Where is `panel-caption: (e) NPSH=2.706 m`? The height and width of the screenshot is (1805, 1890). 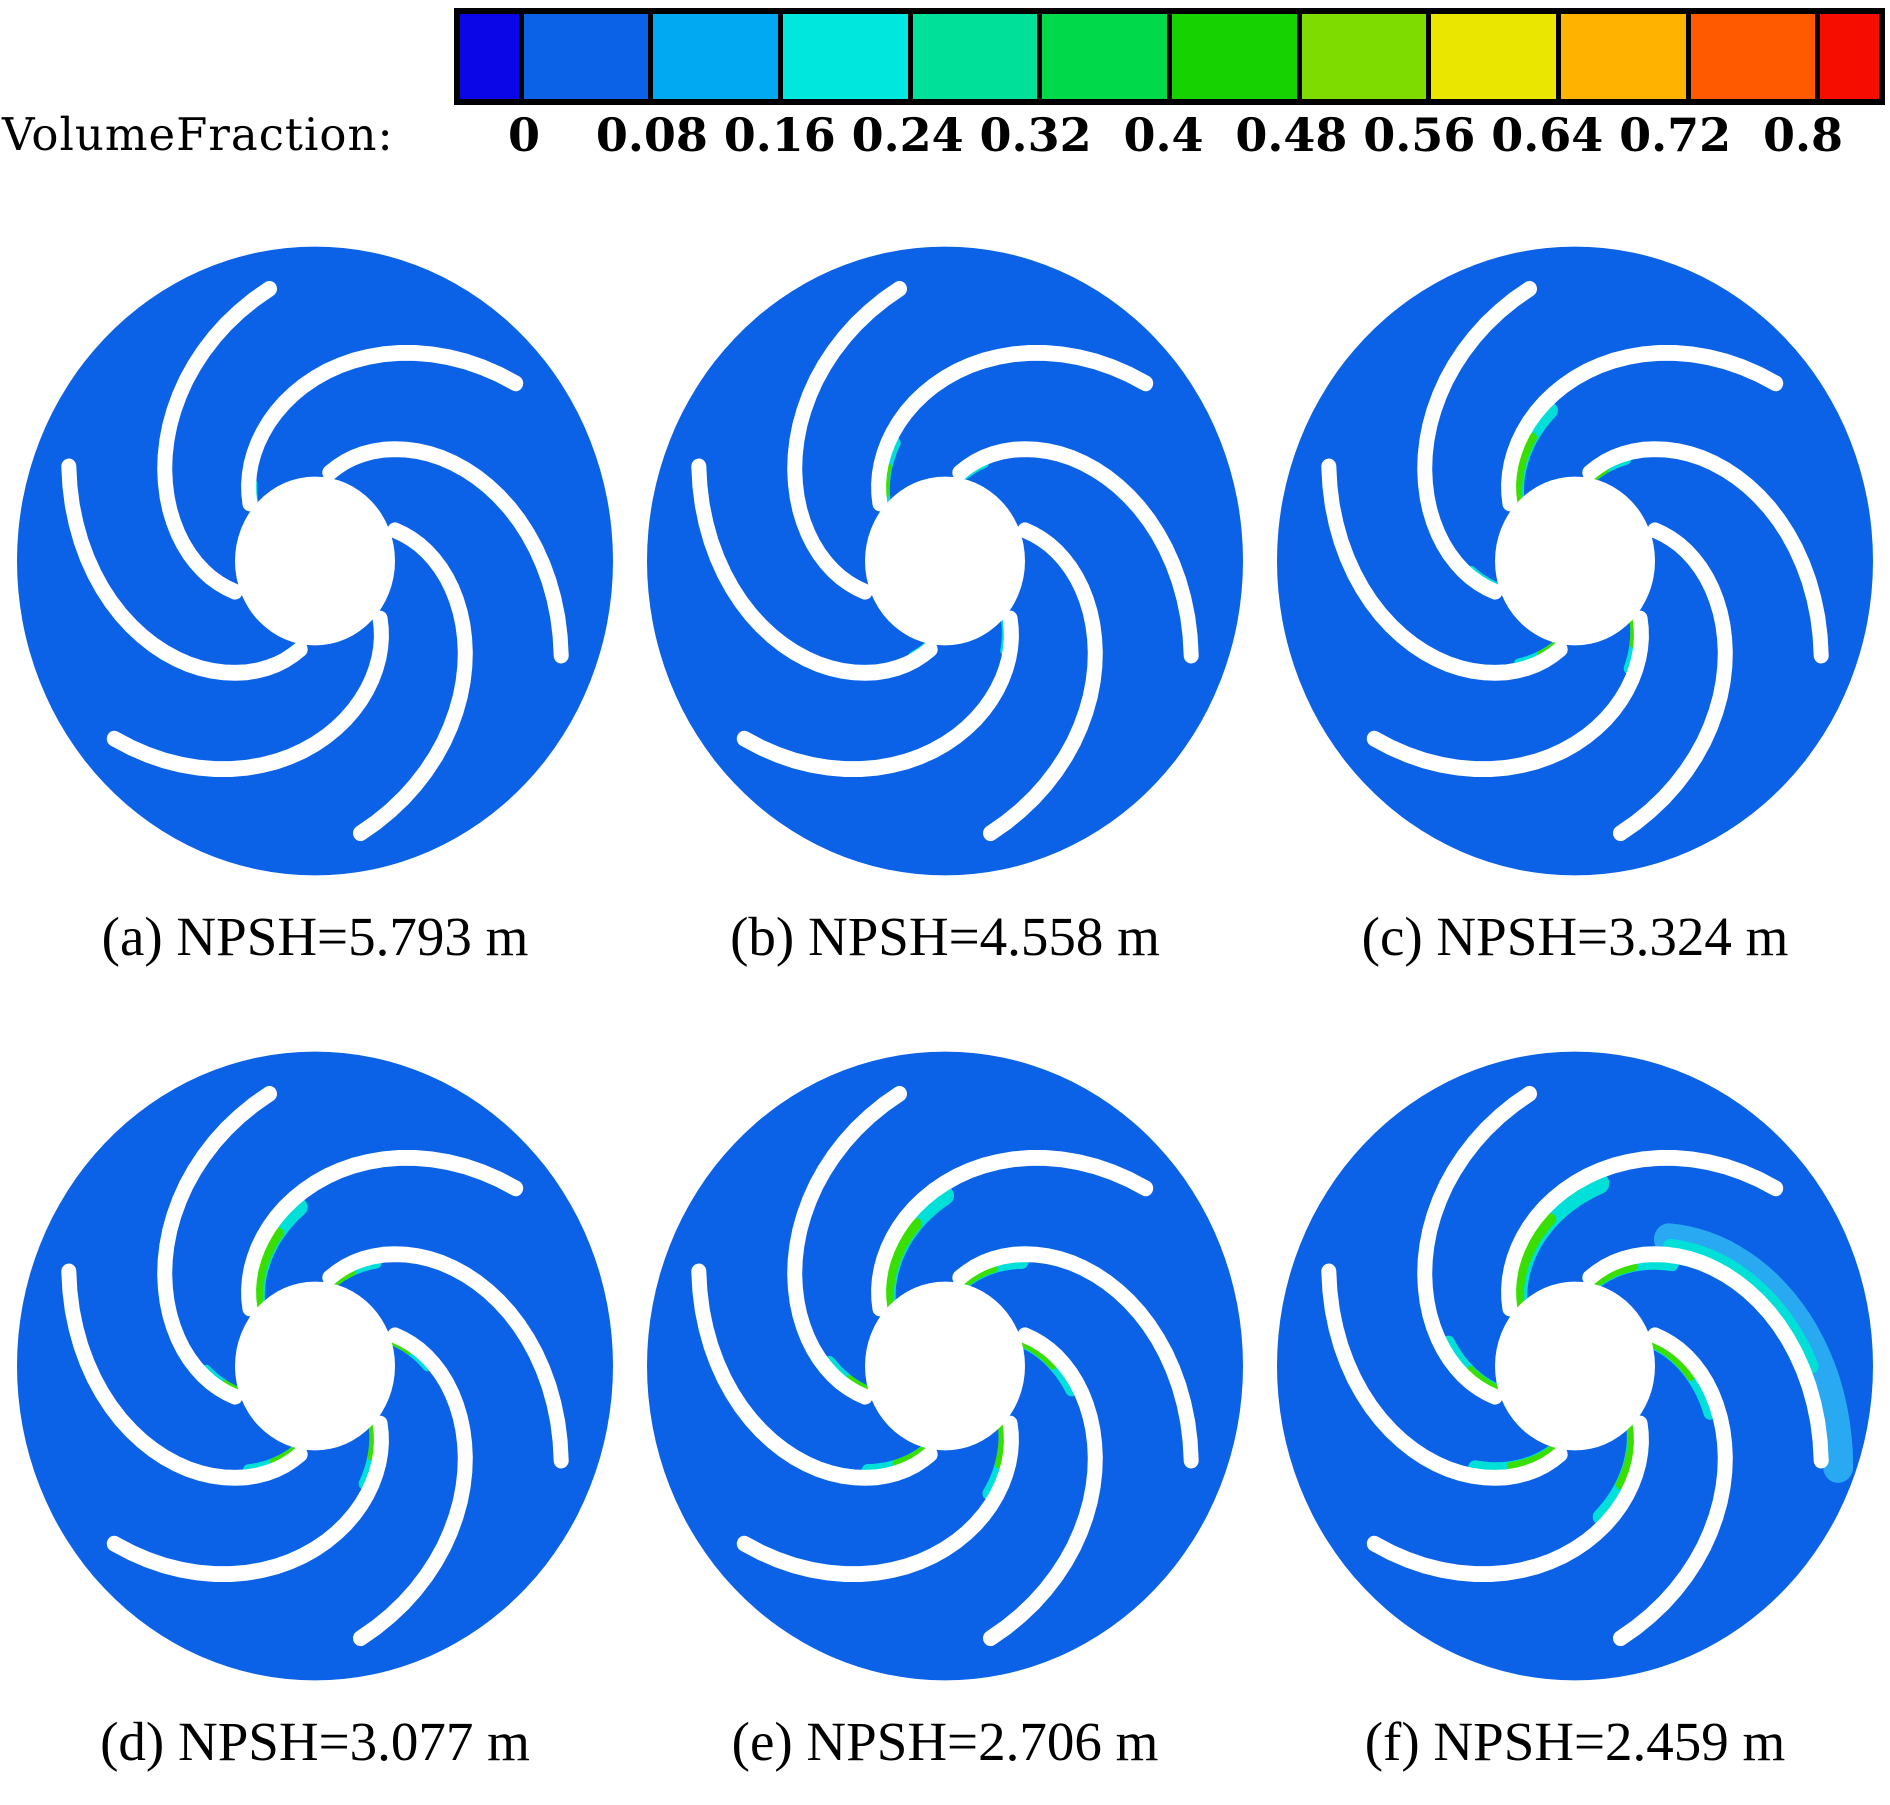 panel-caption: (e) NPSH=2.706 m is located at coordinates (945, 1741).